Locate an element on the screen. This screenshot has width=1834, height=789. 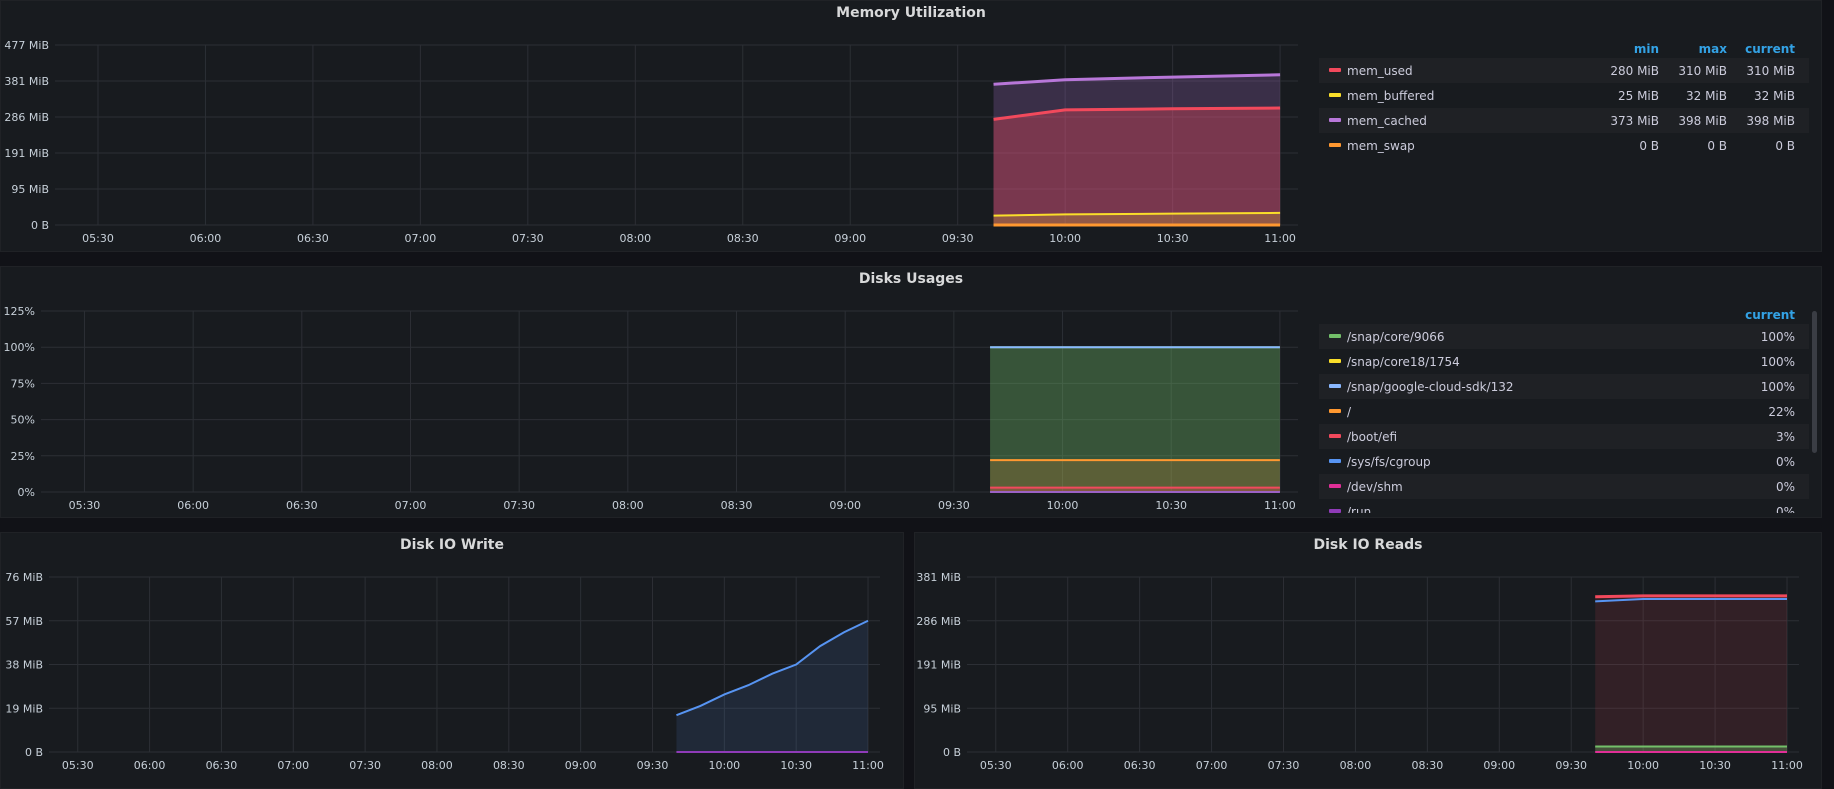
panel-title: Disk IO Reads is located at coordinates (1368, 545).